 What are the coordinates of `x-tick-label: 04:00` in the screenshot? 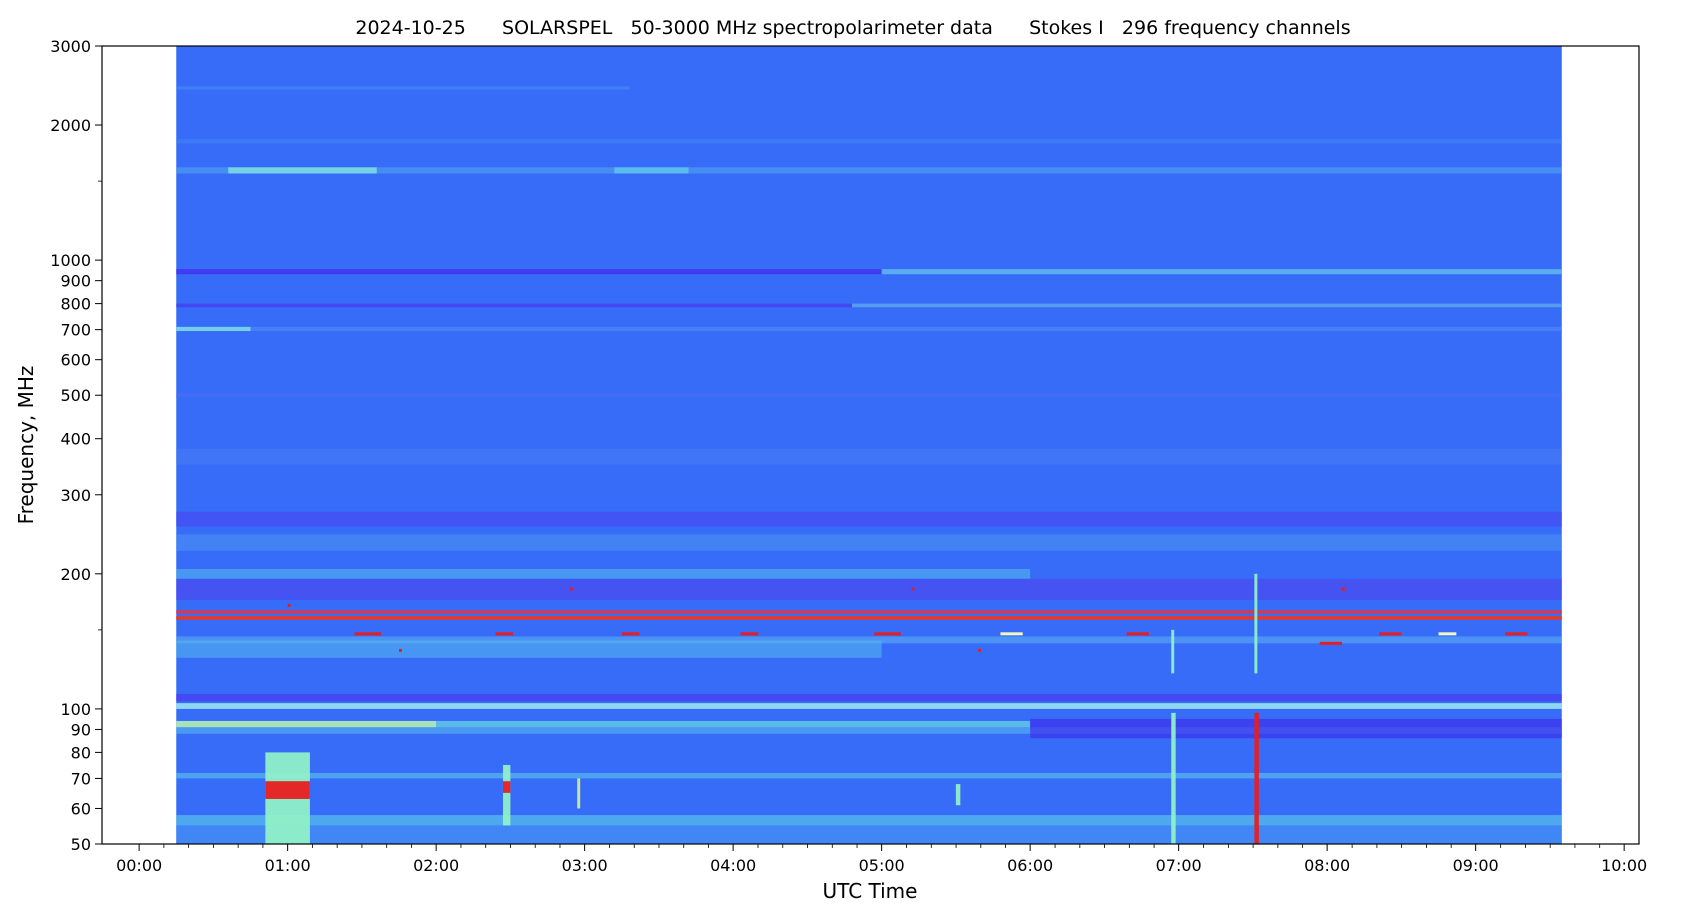 It's located at (733, 865).